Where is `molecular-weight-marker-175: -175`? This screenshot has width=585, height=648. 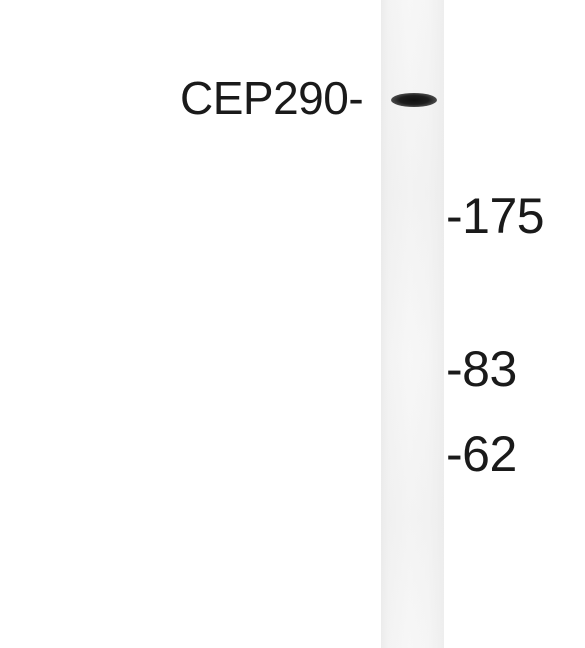 molecular-weight-marker-175: -175 is located at coordinates (495, 216).